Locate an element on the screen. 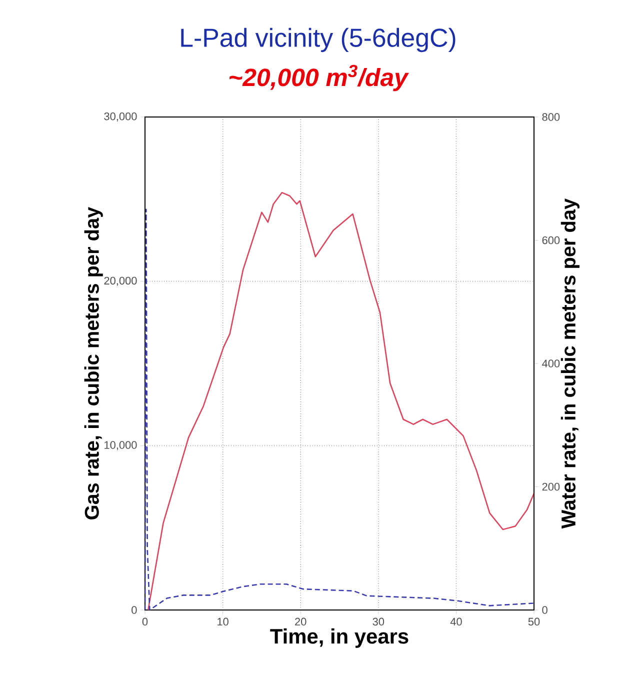  y-axis-title: Gas rate, in cubic meters per day is located at coordinates (93, 363).